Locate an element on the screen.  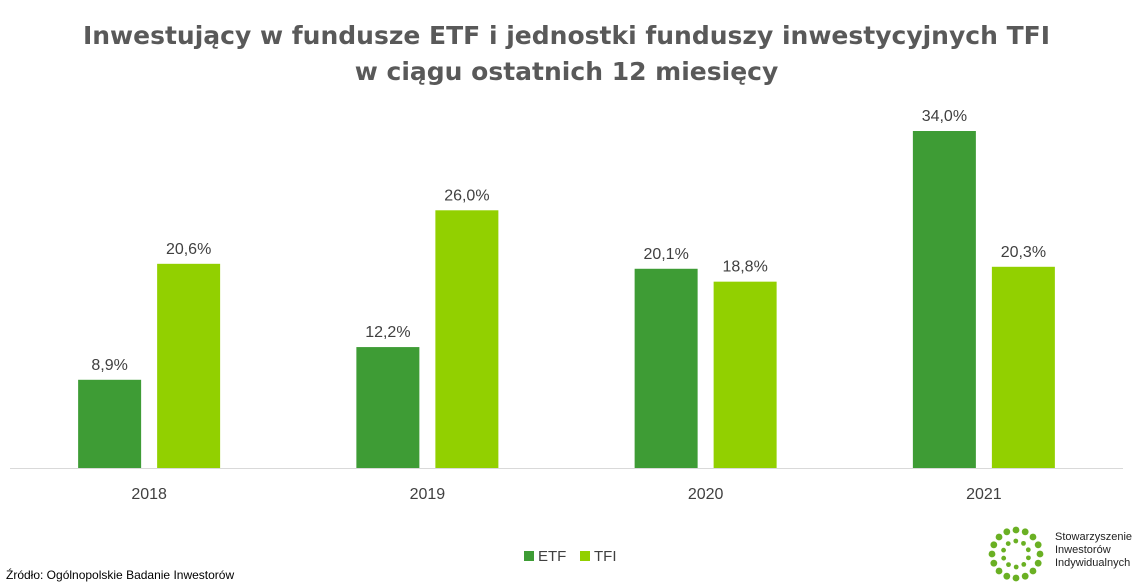
x-tick-label-2020: 2020 is located at coordinates (706, 494).